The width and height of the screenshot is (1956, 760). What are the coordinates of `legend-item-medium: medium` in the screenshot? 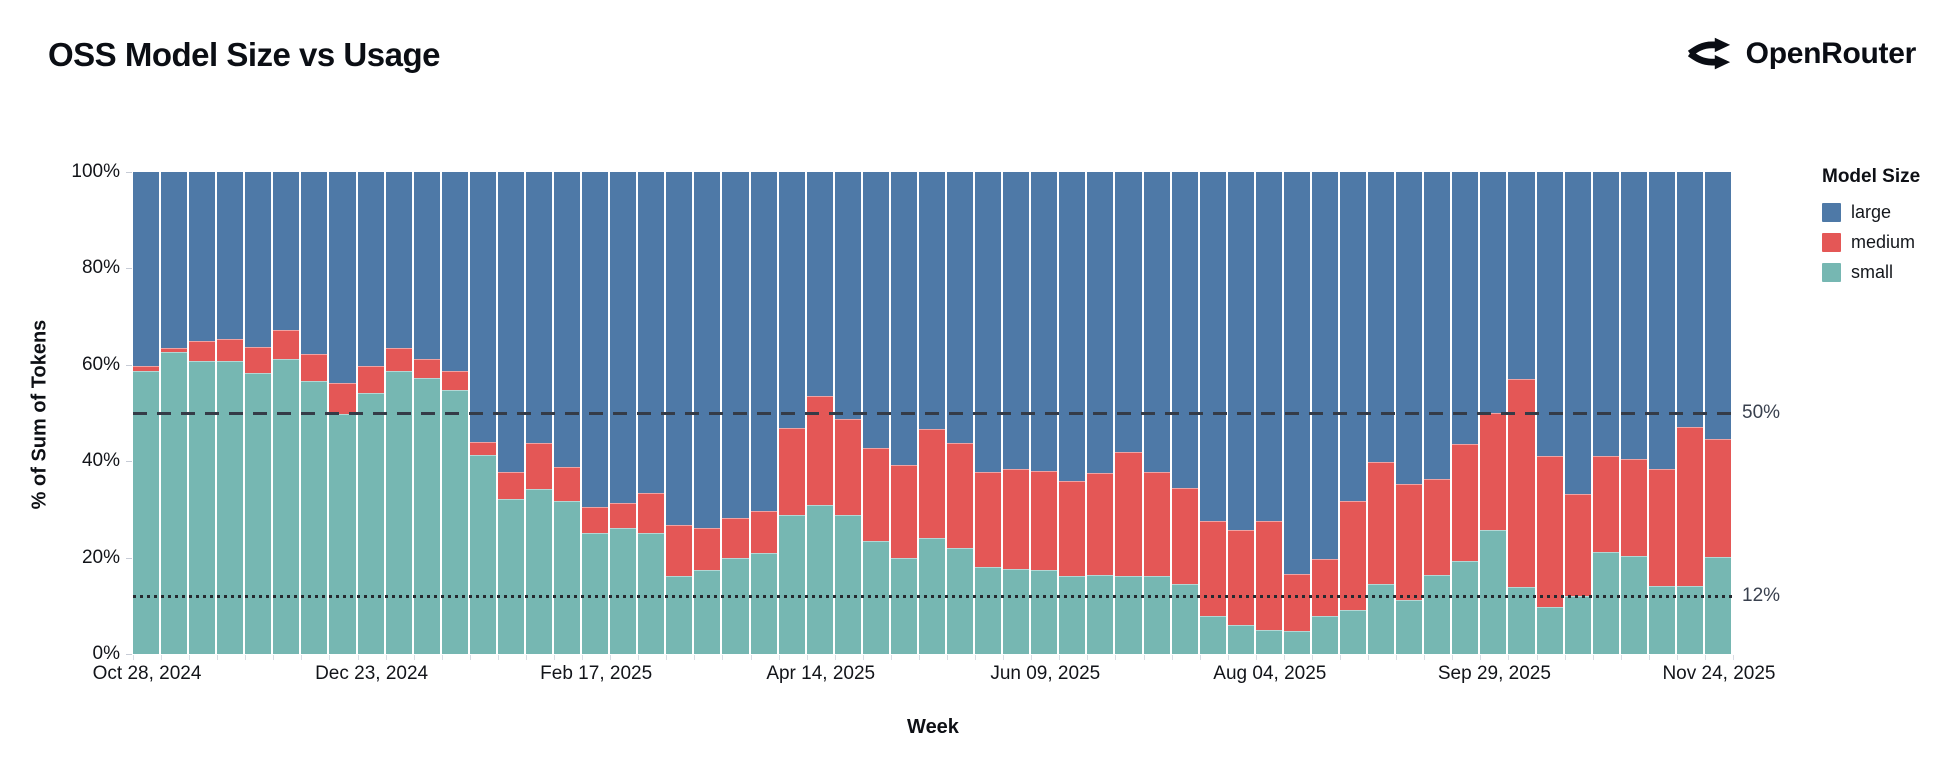 It's located at (1871, 242).